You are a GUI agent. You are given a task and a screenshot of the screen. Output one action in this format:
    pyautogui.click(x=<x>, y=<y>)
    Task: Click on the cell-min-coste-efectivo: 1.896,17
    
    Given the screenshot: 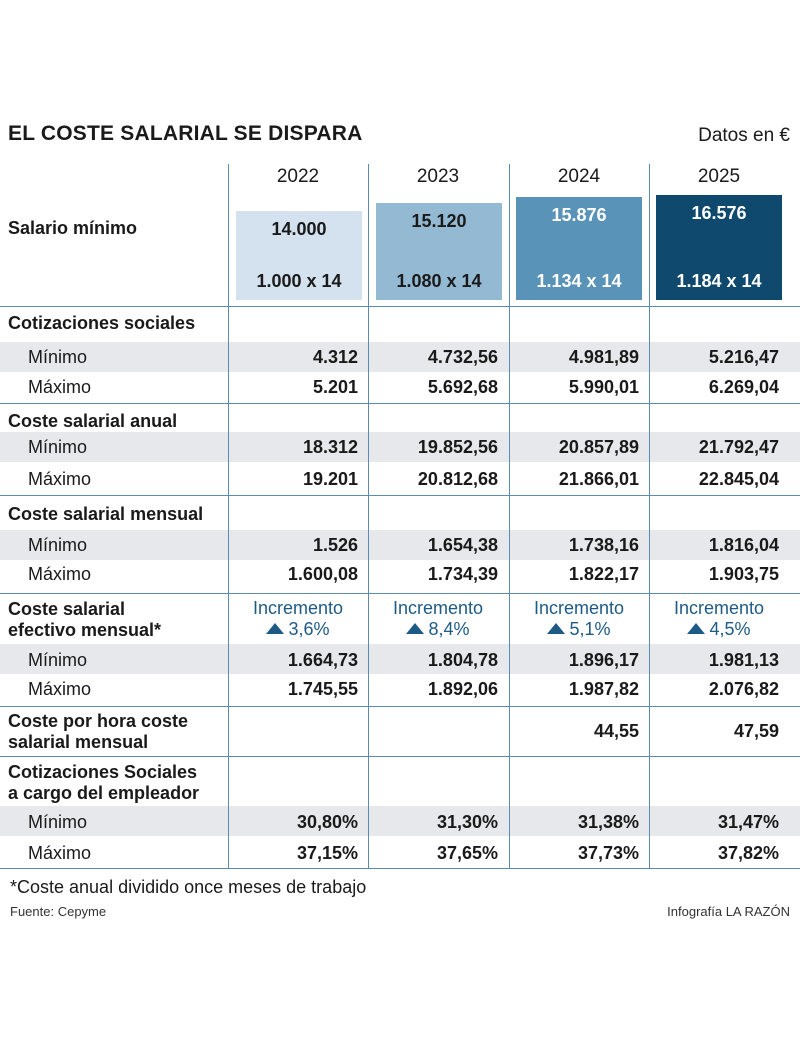 What is the action you would take?
    pyautogui.click(x=603, y=660)
    